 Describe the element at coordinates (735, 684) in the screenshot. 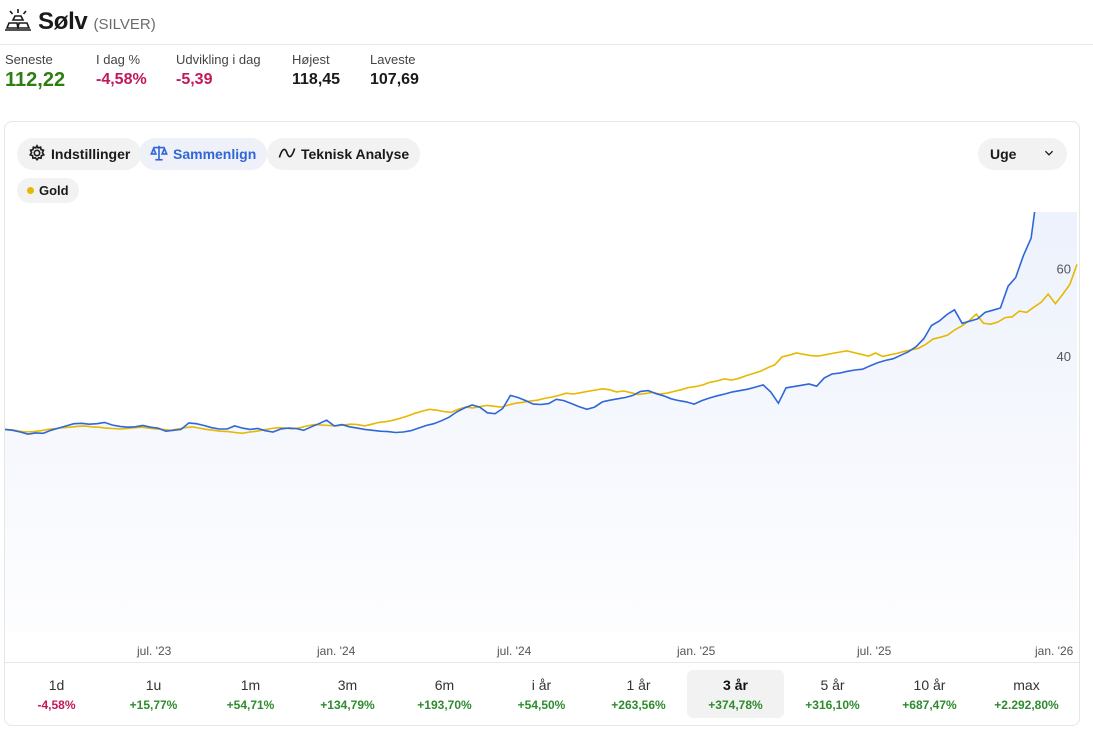

I see `range-label: 3 år` at that location.